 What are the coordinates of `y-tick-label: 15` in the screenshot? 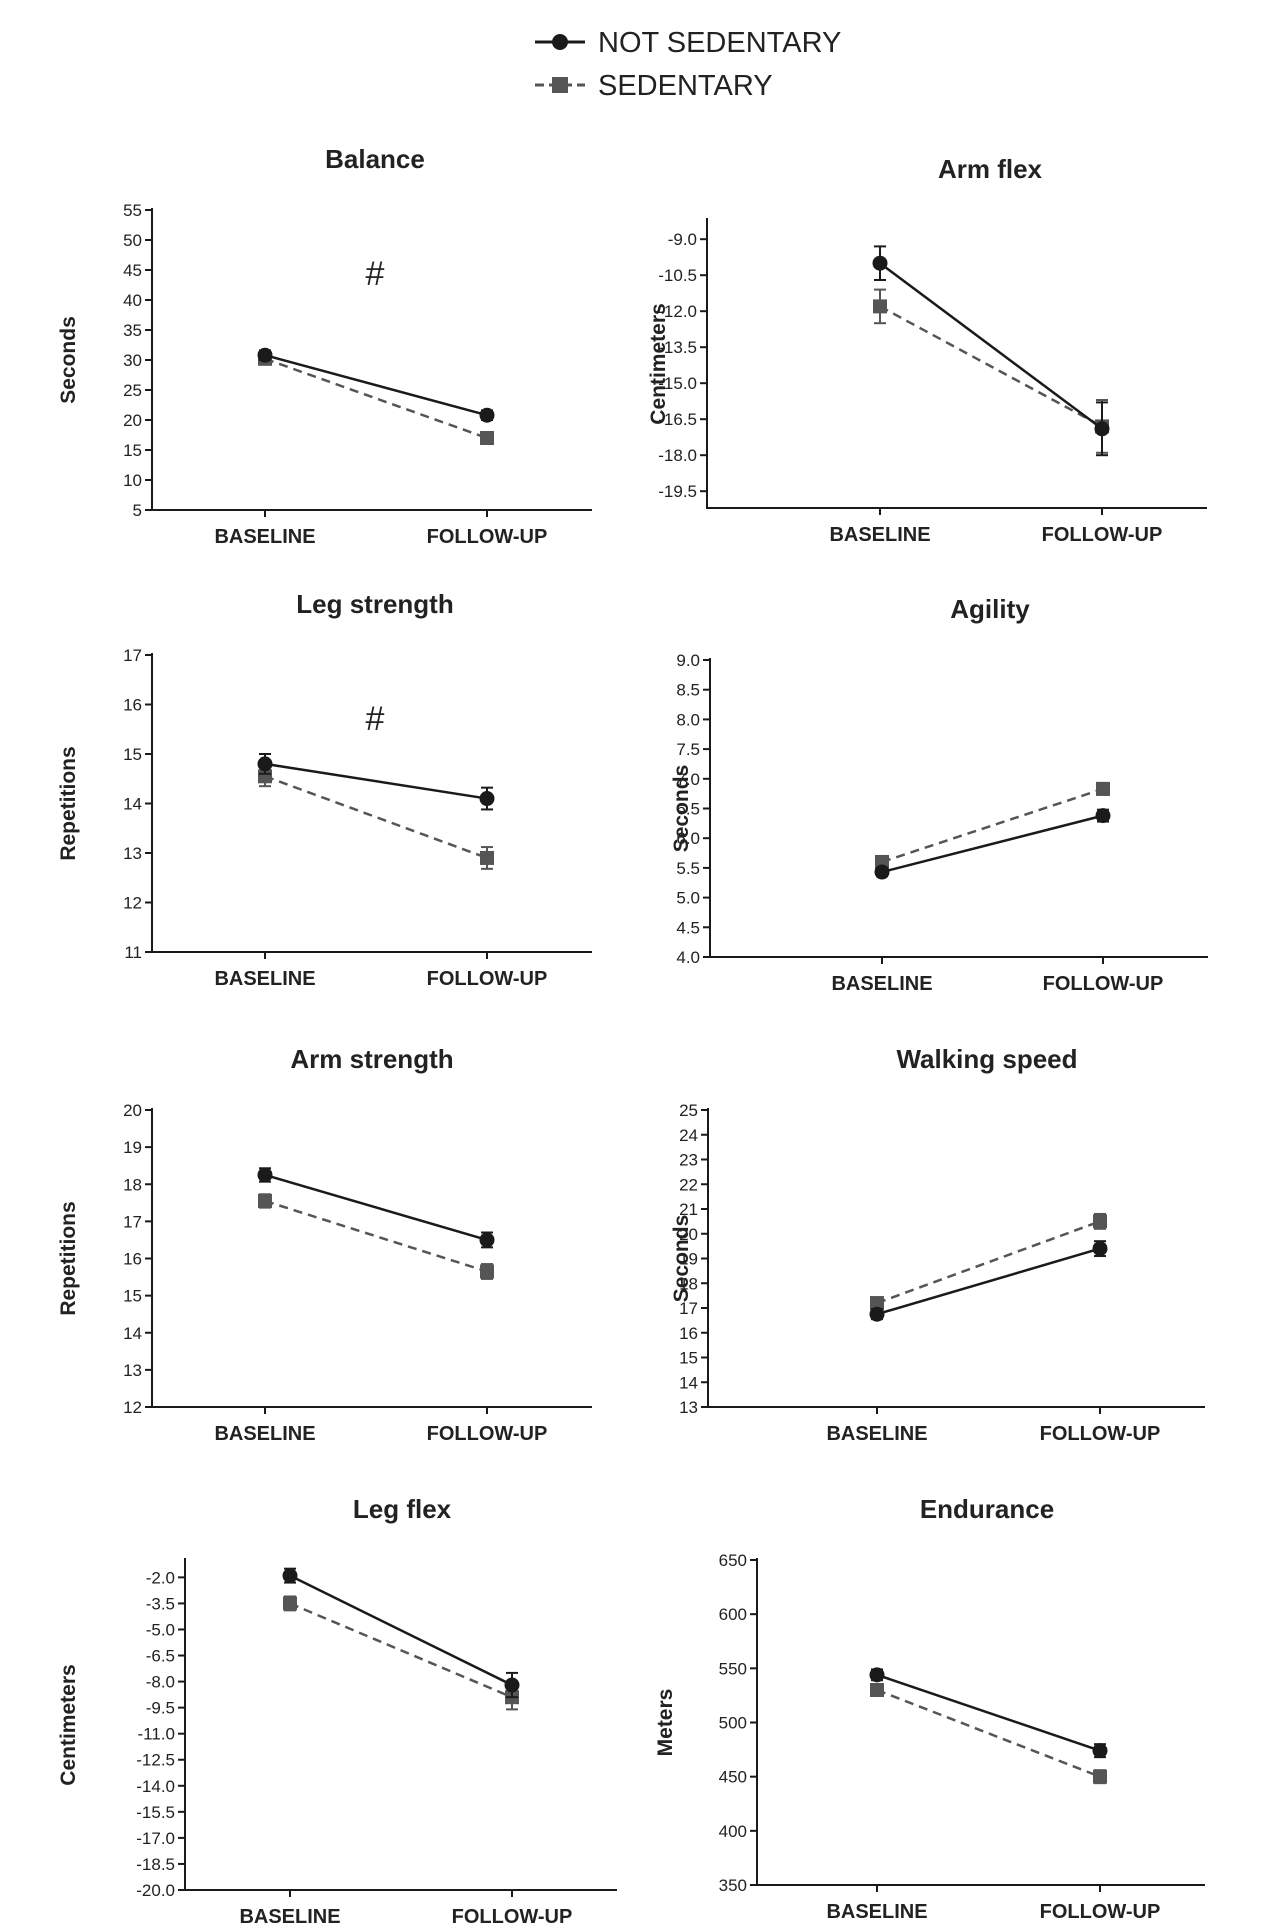 It's located at (132, 754).